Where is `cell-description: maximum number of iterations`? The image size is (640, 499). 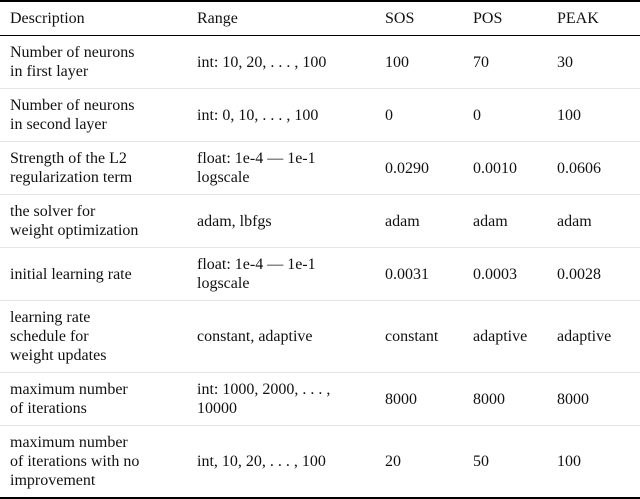
cell-description: maximum number of iterations is located at coordinates (93, 399).